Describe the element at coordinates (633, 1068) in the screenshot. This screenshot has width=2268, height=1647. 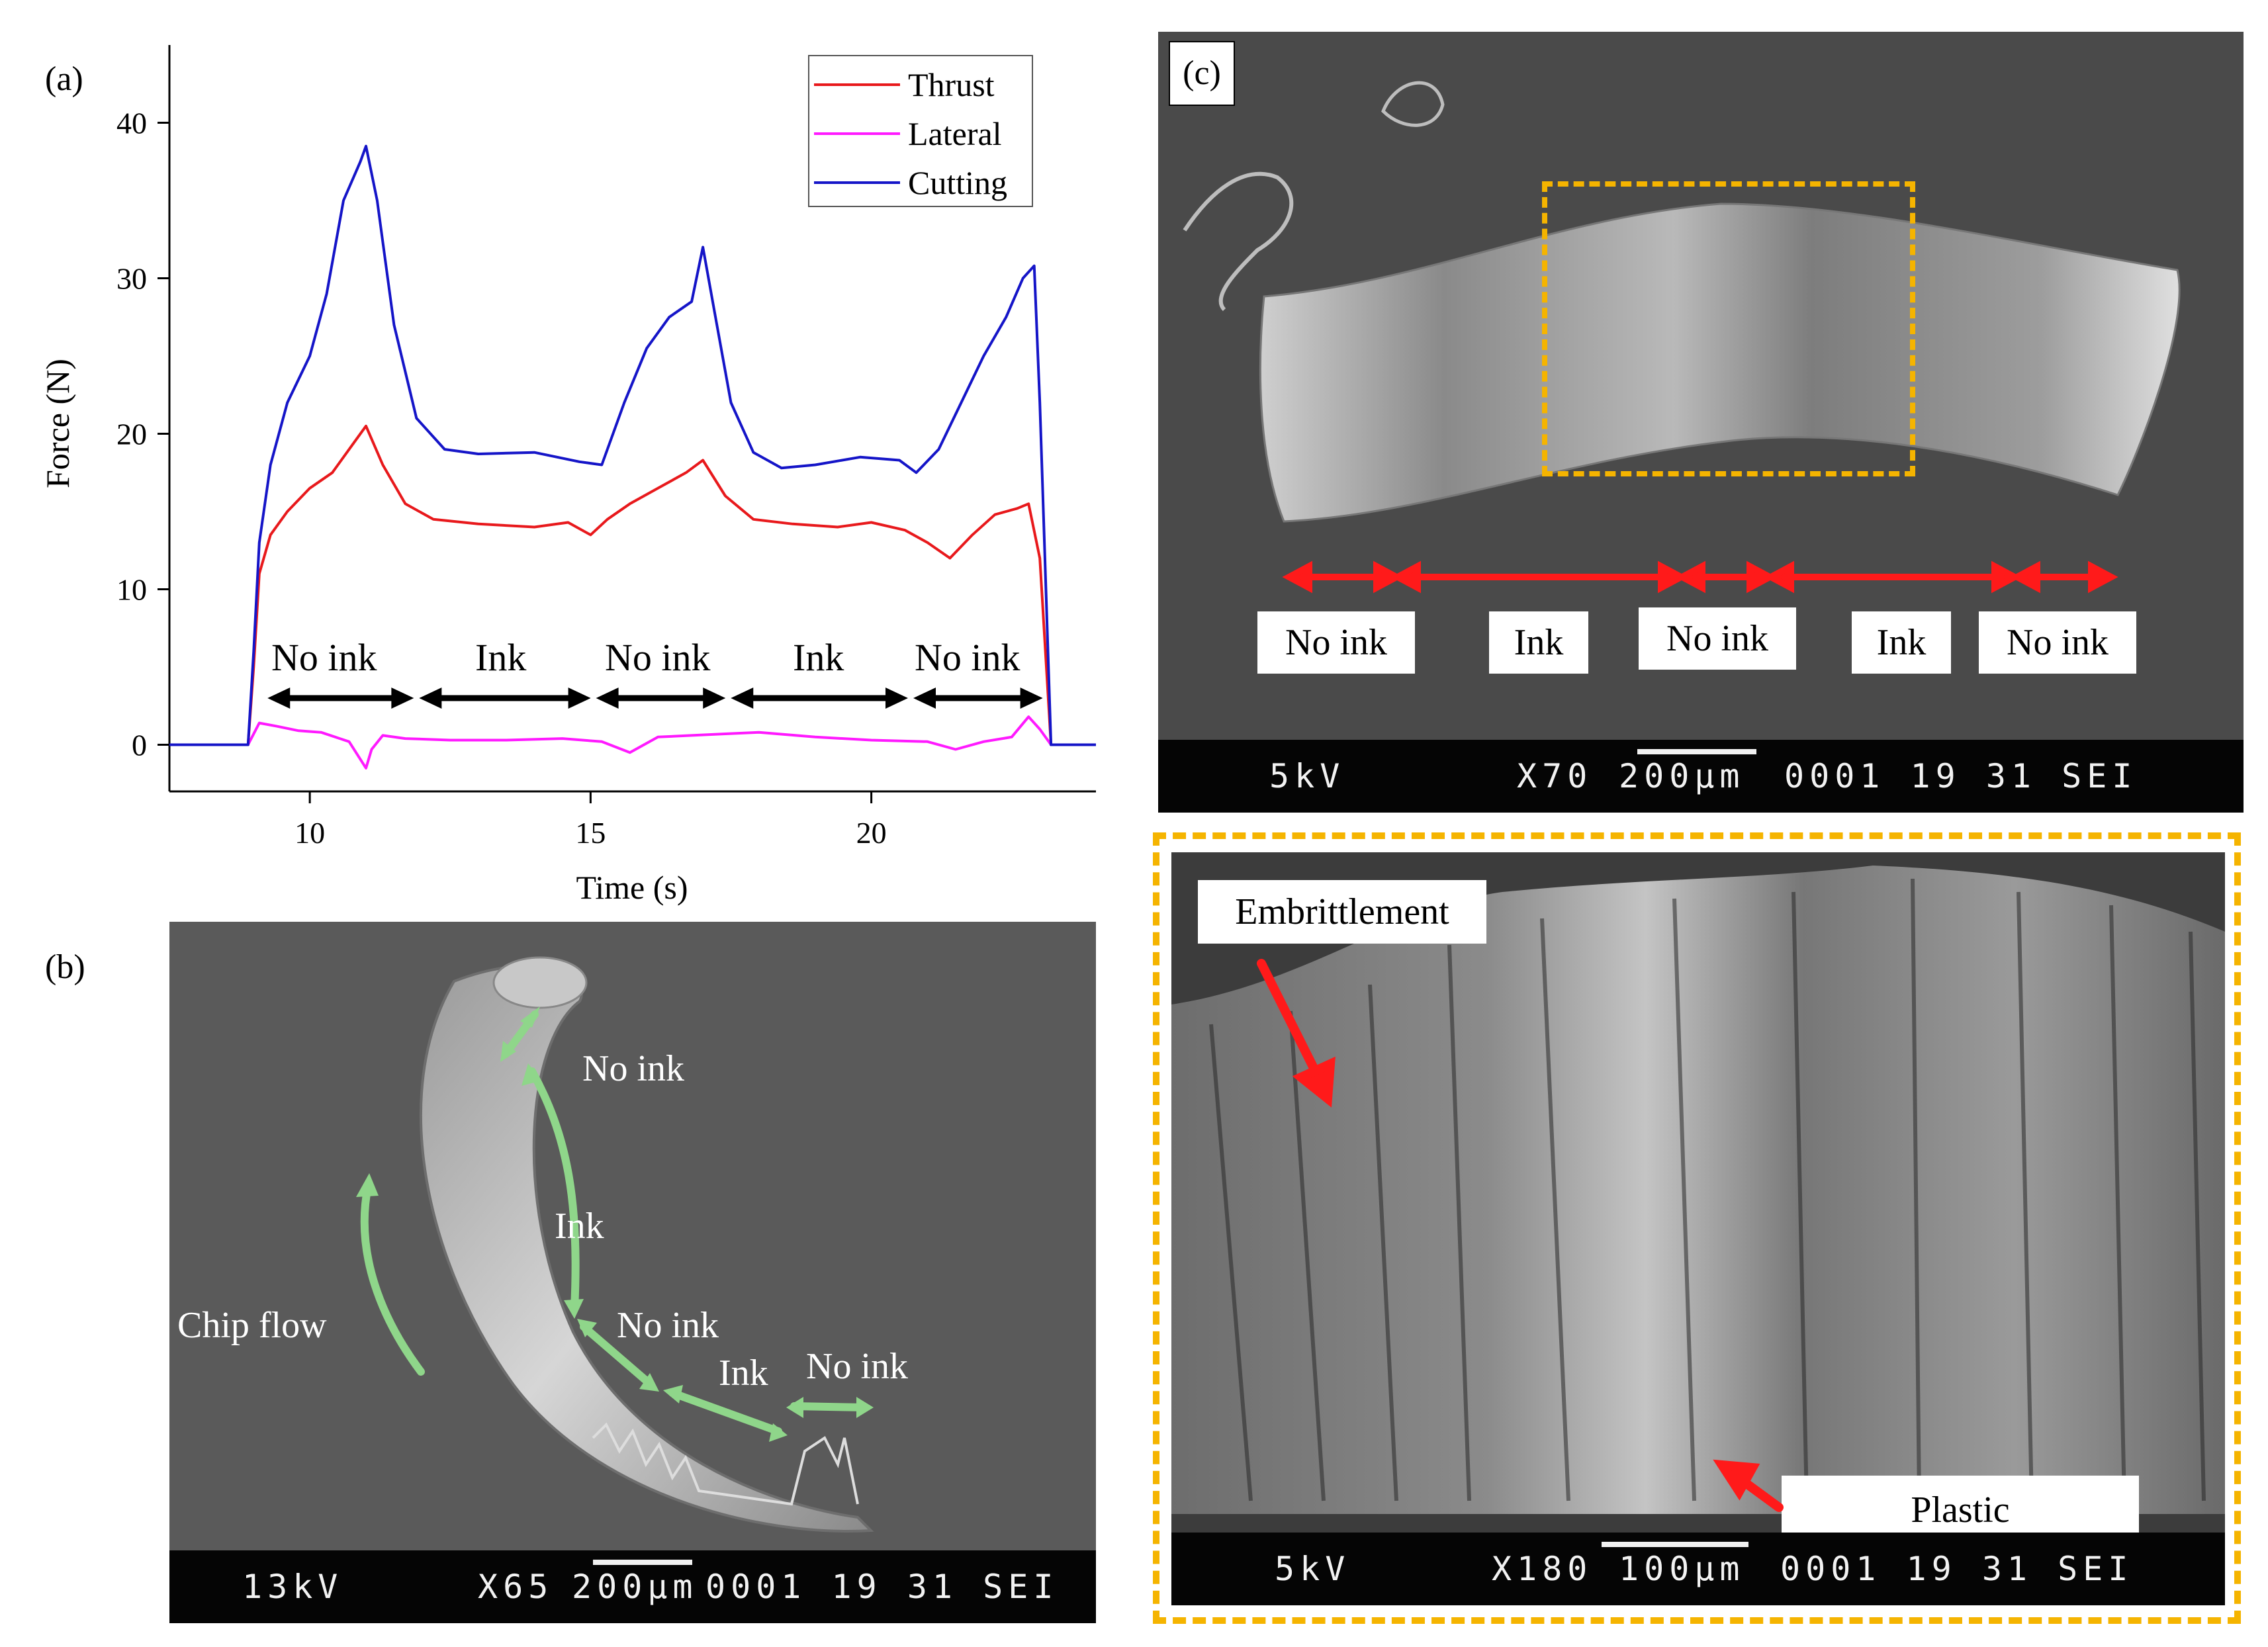
I see `chip-label-no-ink-1: No ink` at that location.